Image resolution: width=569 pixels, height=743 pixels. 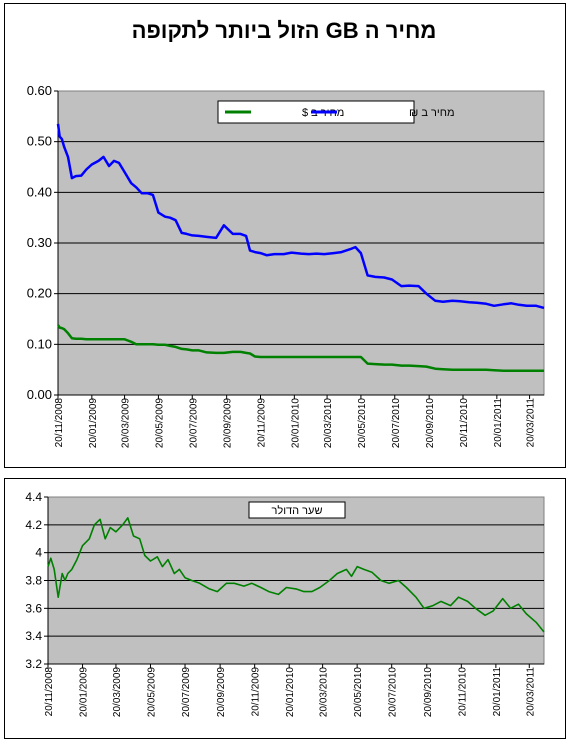 I want to click on y-tick-label: 0.40, so click(x=39, y=191).